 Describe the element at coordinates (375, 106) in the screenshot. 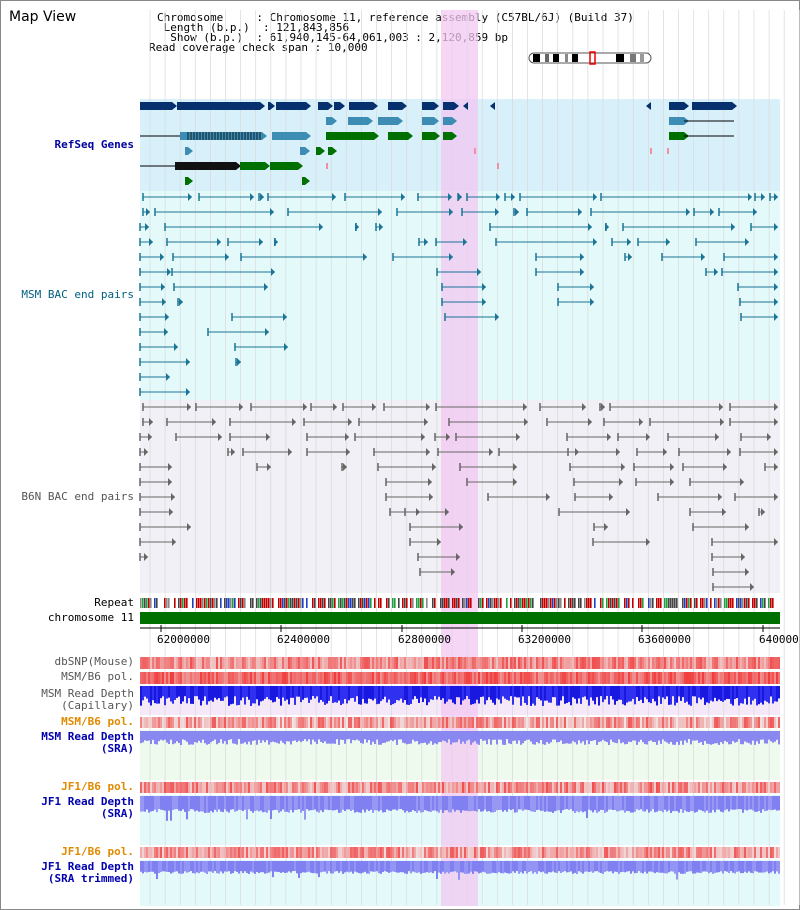

I see `gene-arrow` at that location.